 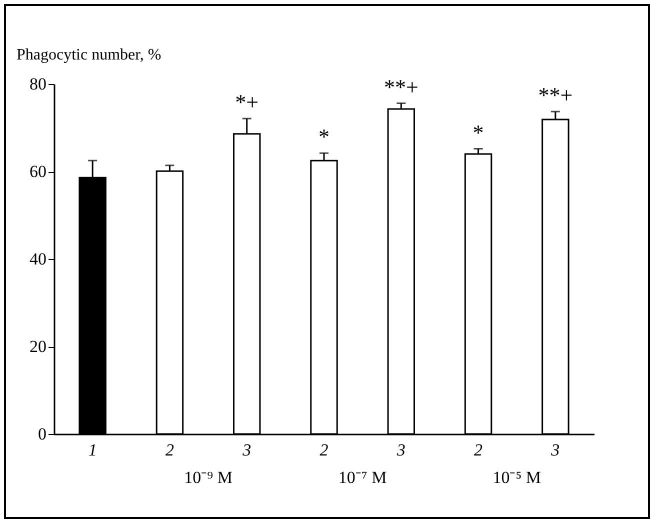 What do you see at coordinates (362, 477) in the screenshot?
I see `text: 10⁻⁷ M` at bounding box center [362, 477].